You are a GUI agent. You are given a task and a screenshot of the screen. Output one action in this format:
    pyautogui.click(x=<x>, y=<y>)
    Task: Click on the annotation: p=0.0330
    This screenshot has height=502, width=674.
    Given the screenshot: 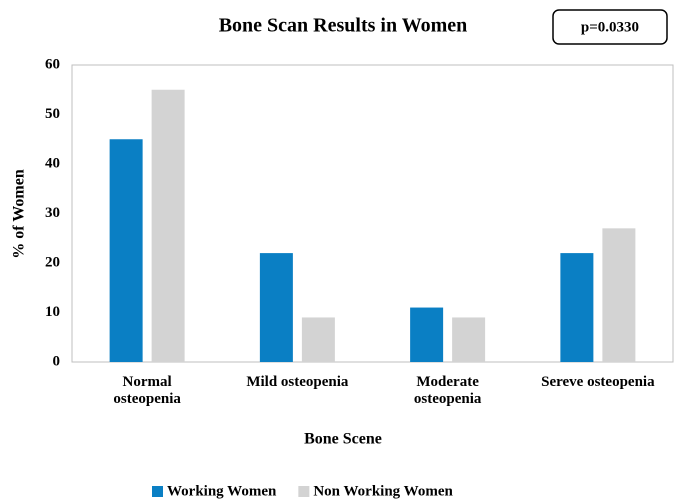 What is the action you would take?
    pyautogui.click(x=610, y=27)
    